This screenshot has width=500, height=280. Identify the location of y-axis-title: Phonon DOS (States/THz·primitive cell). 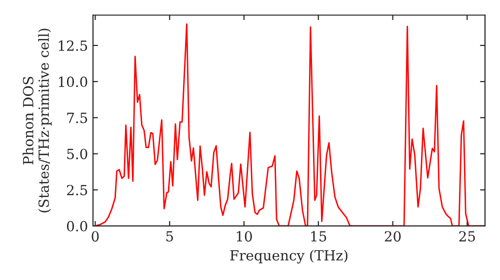
(37, 120).